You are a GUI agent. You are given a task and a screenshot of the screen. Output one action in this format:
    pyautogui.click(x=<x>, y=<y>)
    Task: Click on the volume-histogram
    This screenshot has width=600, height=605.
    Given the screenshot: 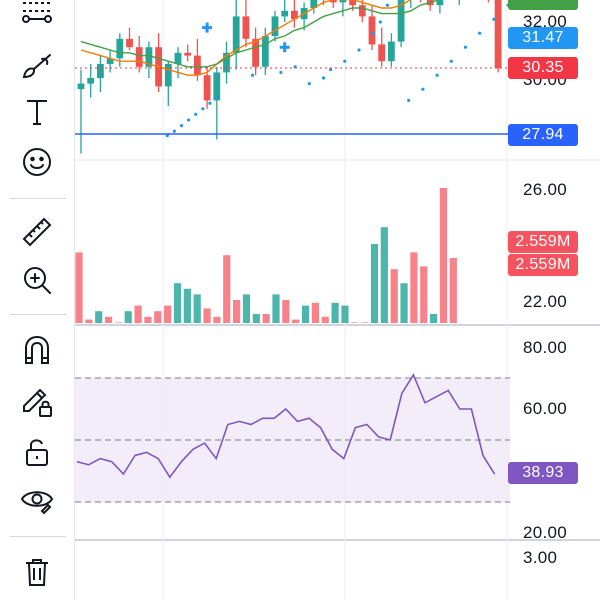 What is the action you would take?
    pyautogui.click(x=266, y=255)
    